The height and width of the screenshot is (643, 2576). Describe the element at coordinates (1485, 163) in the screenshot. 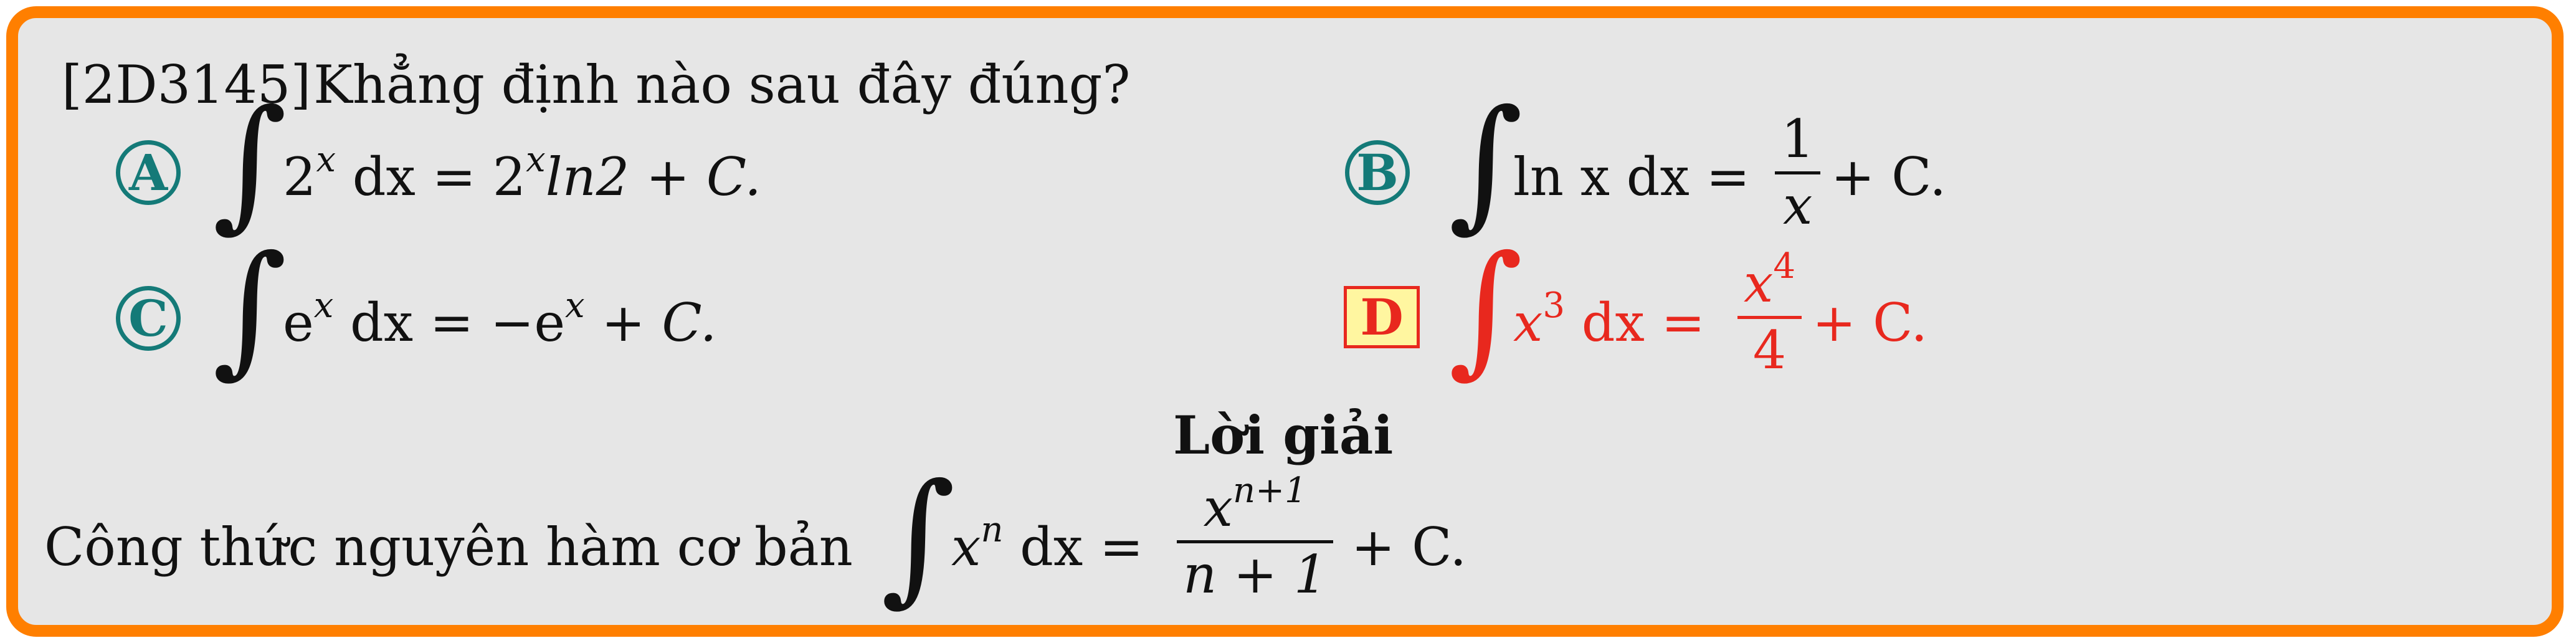

I see `integral-sign-b: ∫` at that location.